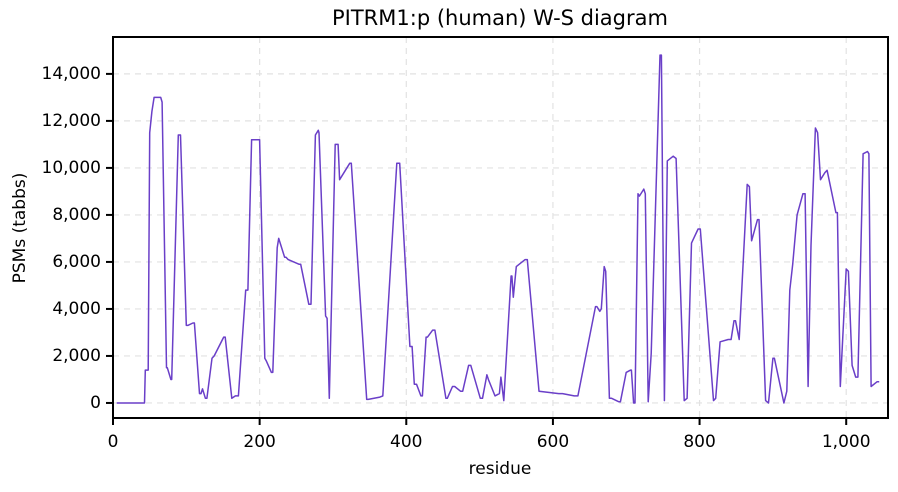  I want to click on y-tick-label: 4,000, so click(76, 309).